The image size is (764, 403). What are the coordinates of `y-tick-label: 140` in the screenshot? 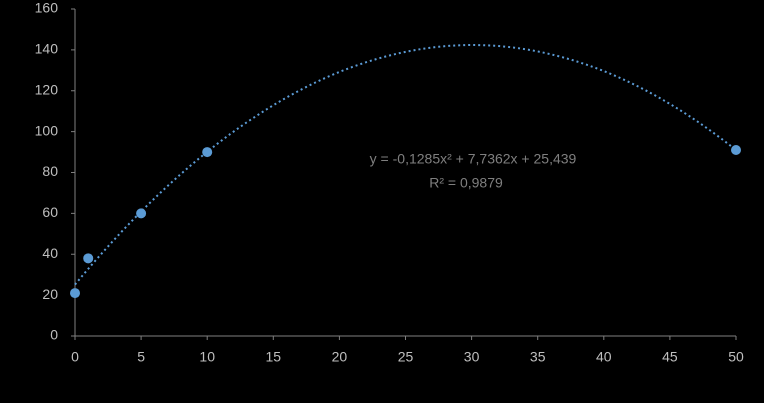 It's located at (47, 49).